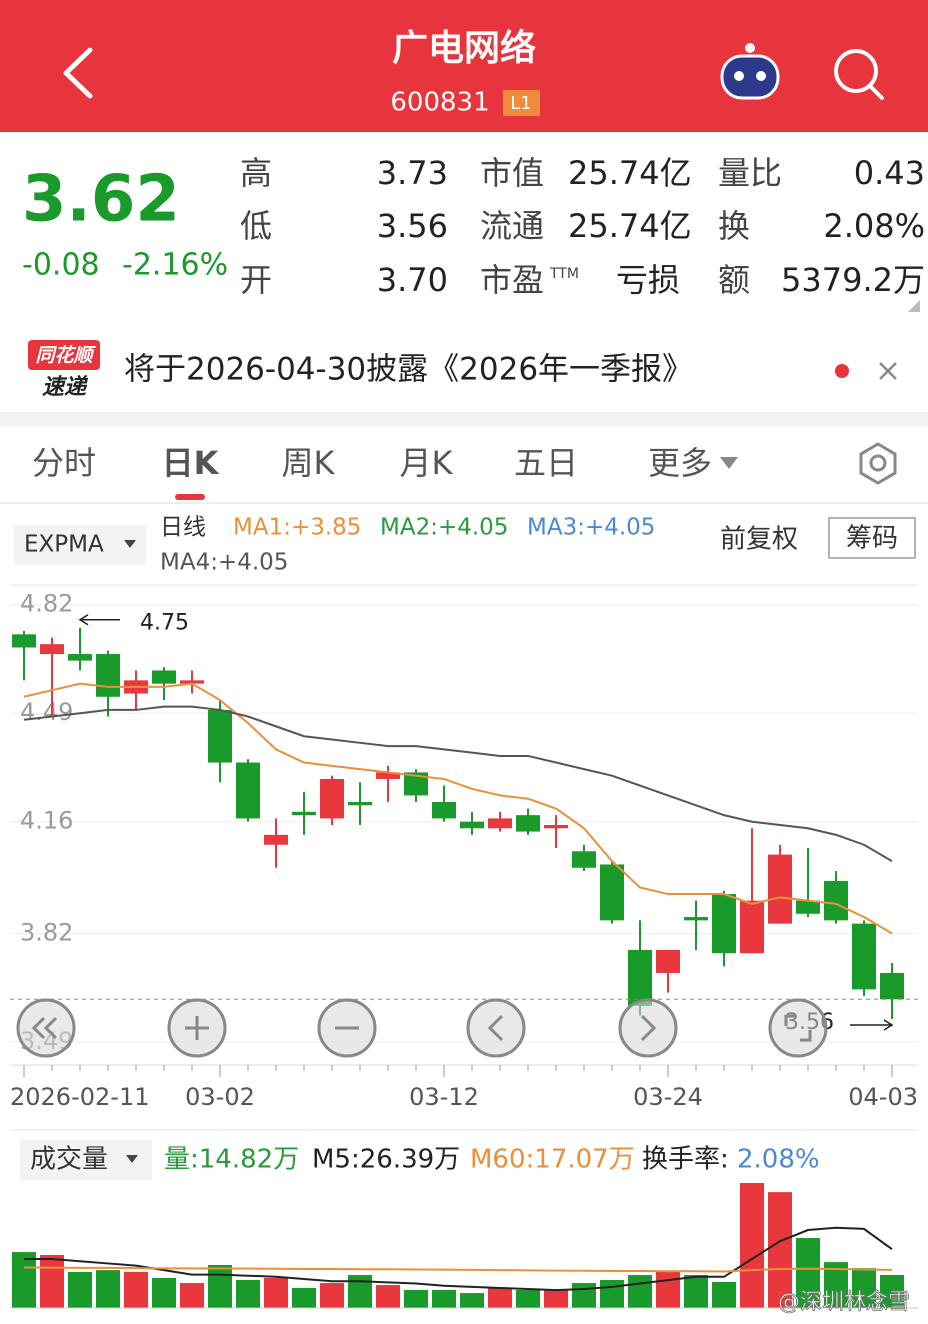  What do you see at coordinates (464, 419) in the screenshot?
I see `separator` at bounding box center [464, 419].